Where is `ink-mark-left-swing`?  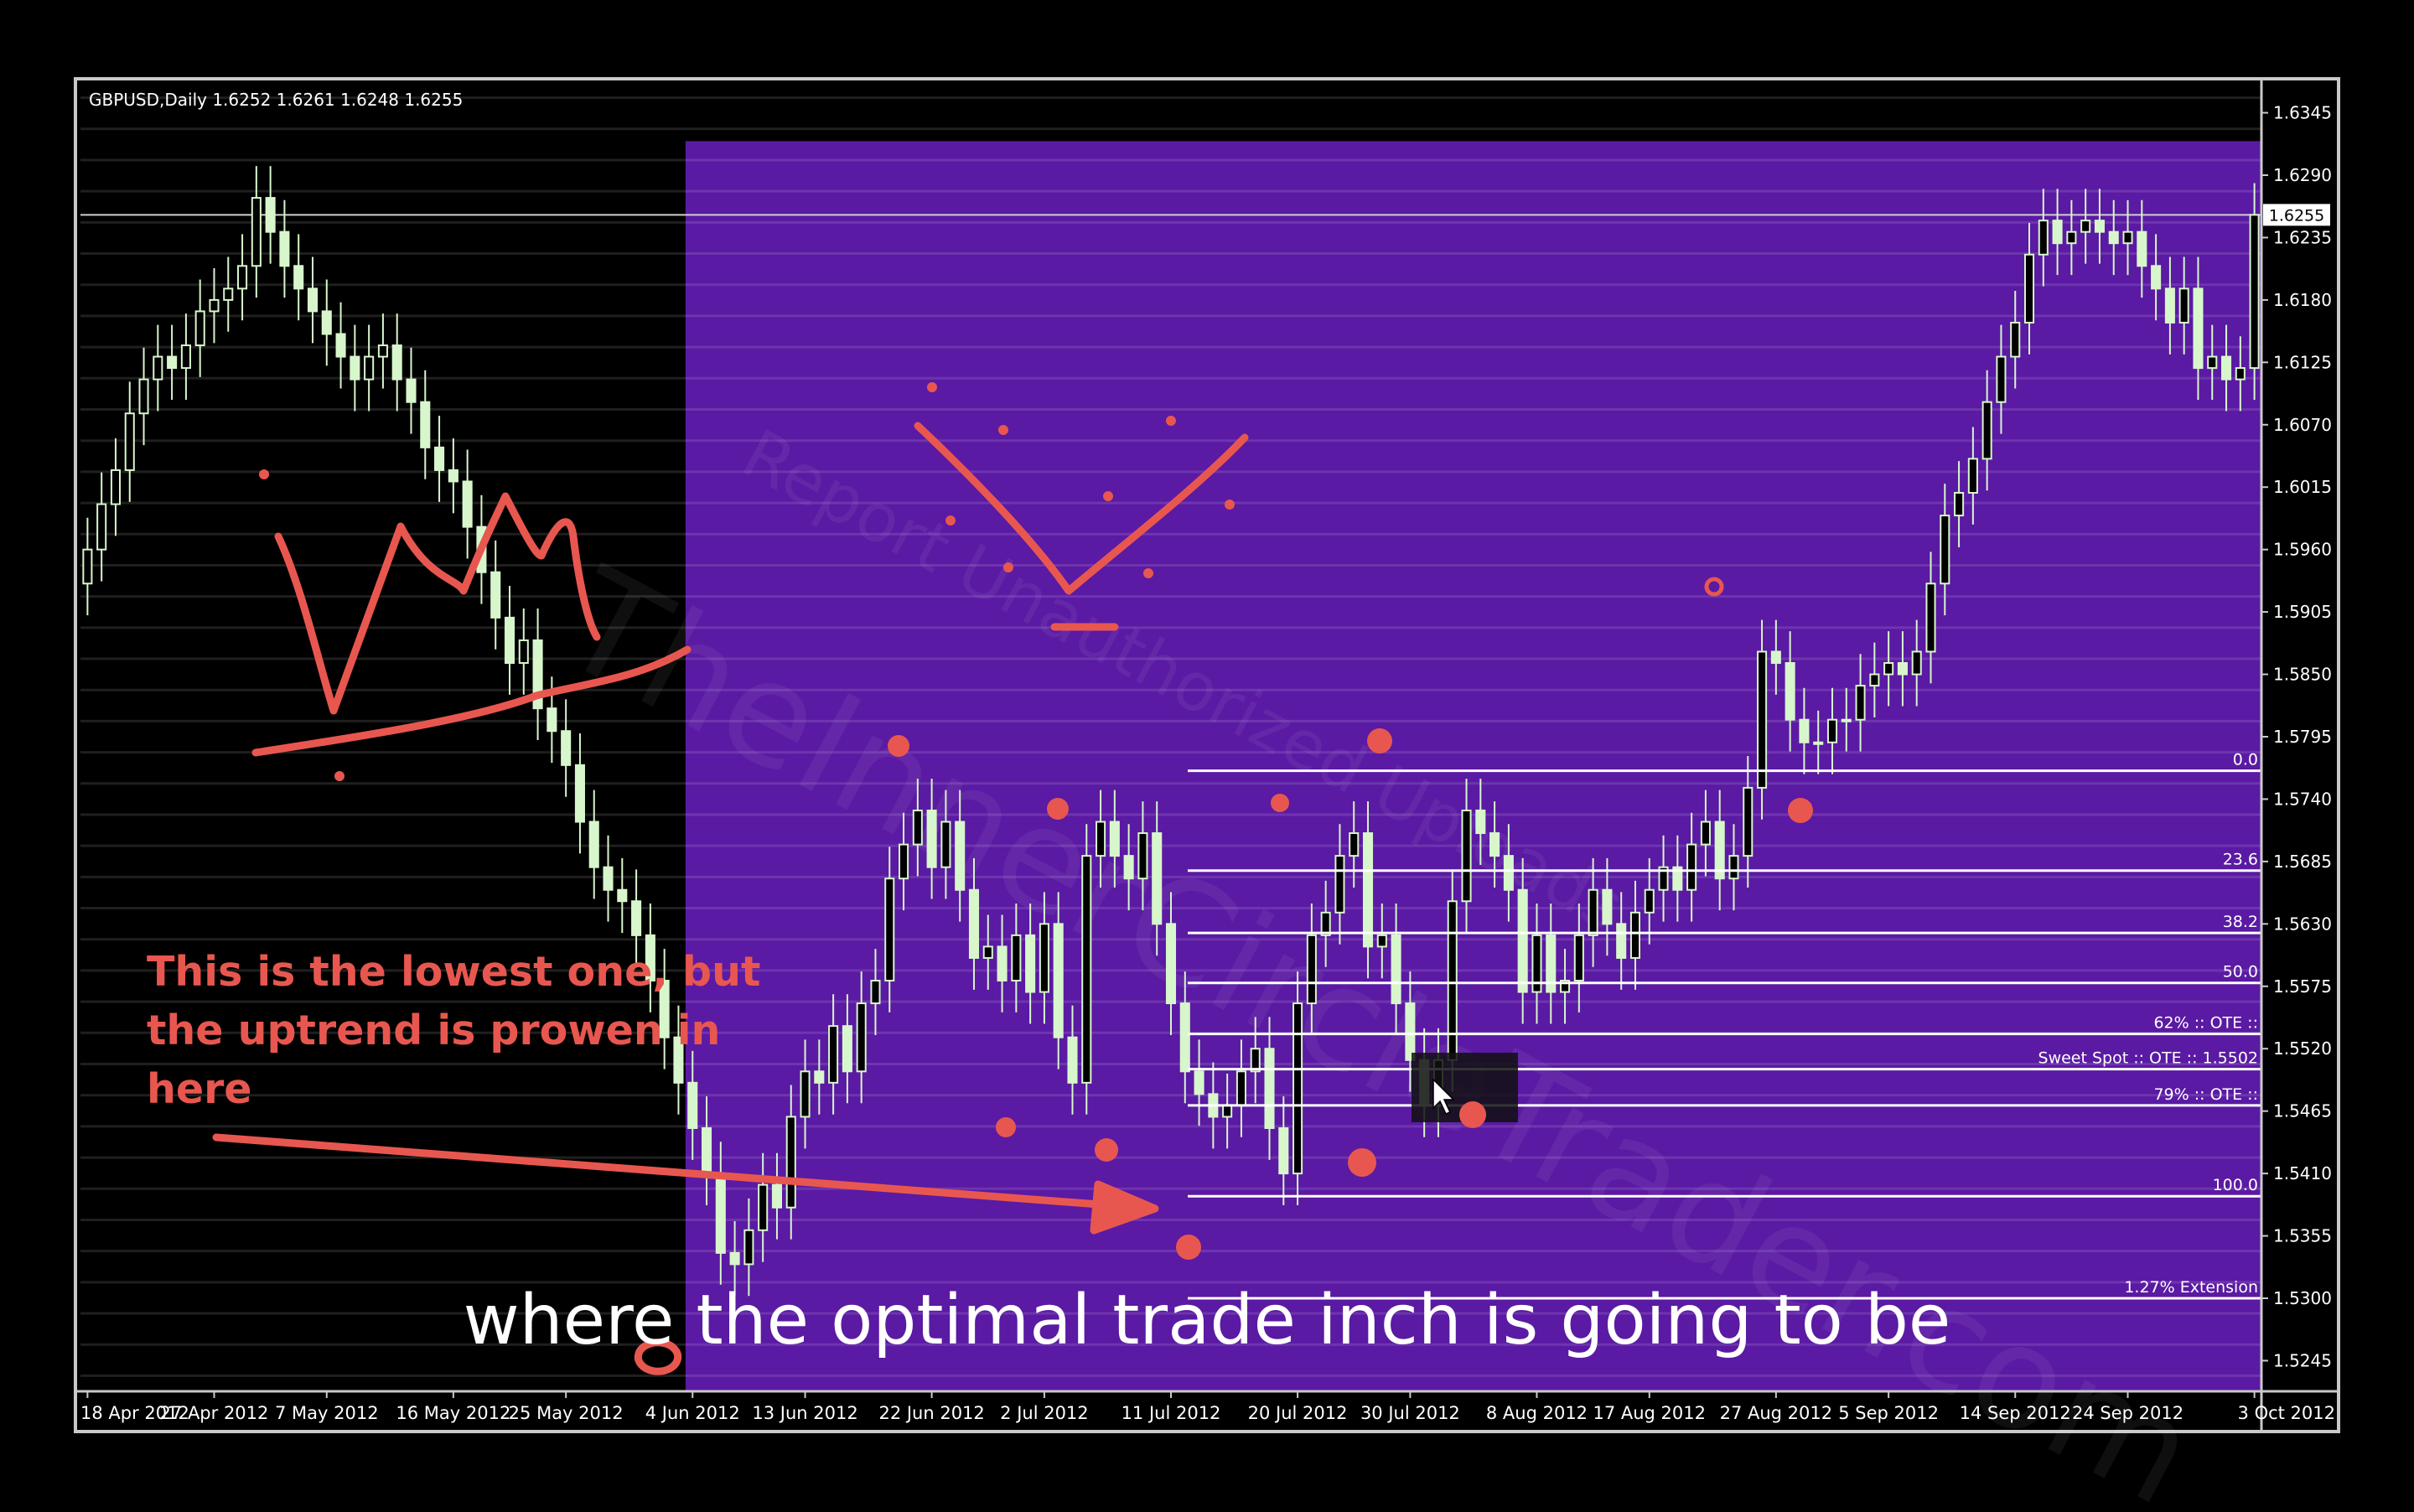
ink-mark-left-swing is located at coordinates (438, 603).